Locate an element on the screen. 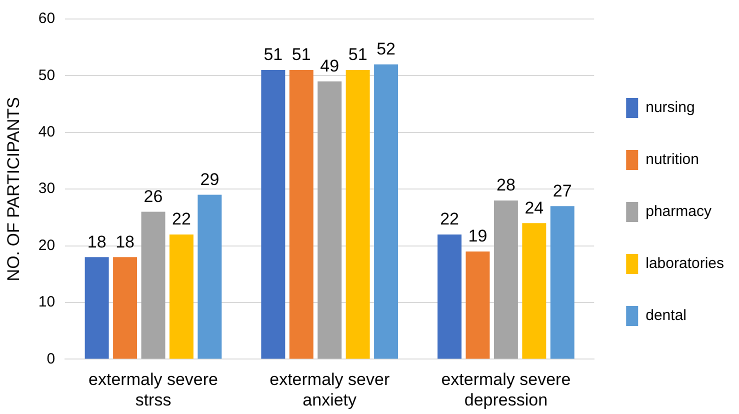  data-label: 27 is located at coordinates (562, 190).